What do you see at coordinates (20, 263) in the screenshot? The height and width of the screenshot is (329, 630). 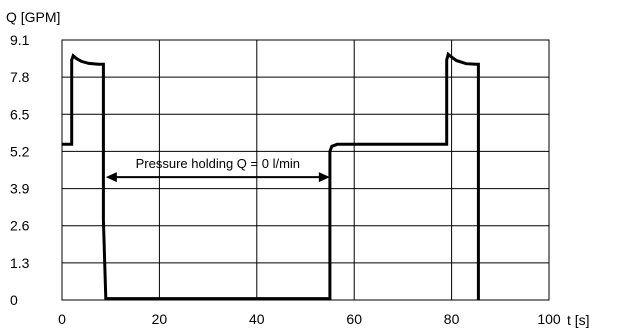 I see `y-tick-label: 1.3` at bounding box center [20, 263].